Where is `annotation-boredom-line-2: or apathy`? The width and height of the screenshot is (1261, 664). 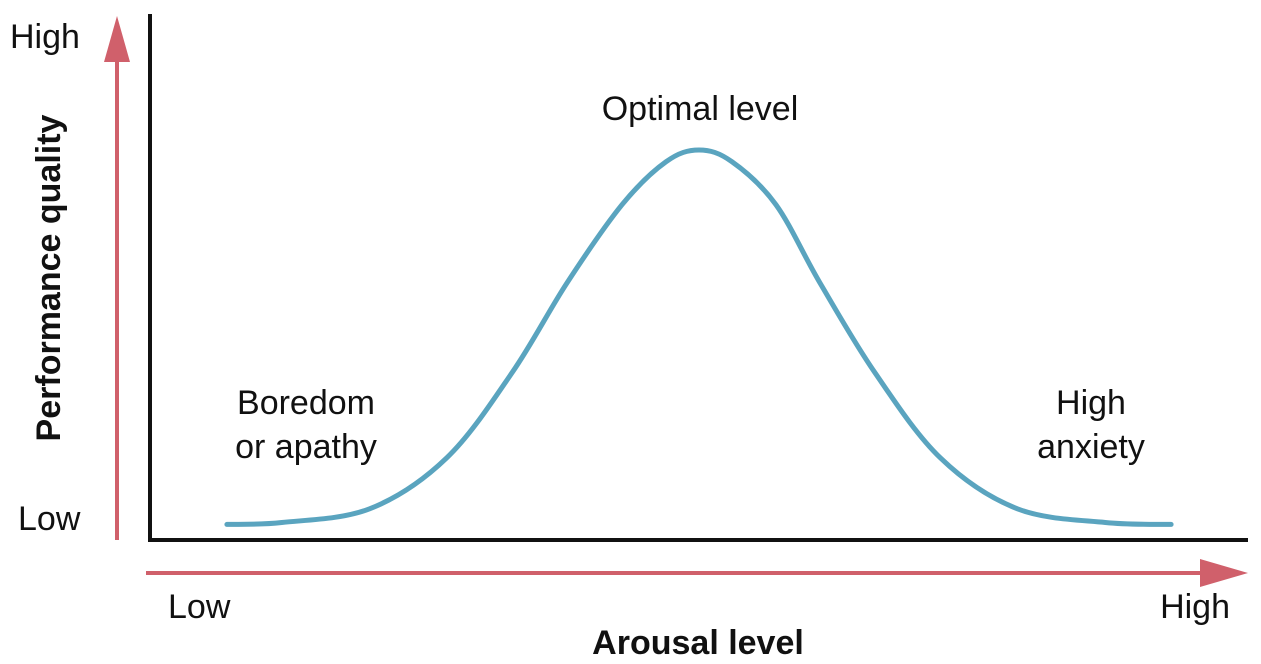 annotation-boredom-line-2: or apathy is located at coordinates (306, 447).